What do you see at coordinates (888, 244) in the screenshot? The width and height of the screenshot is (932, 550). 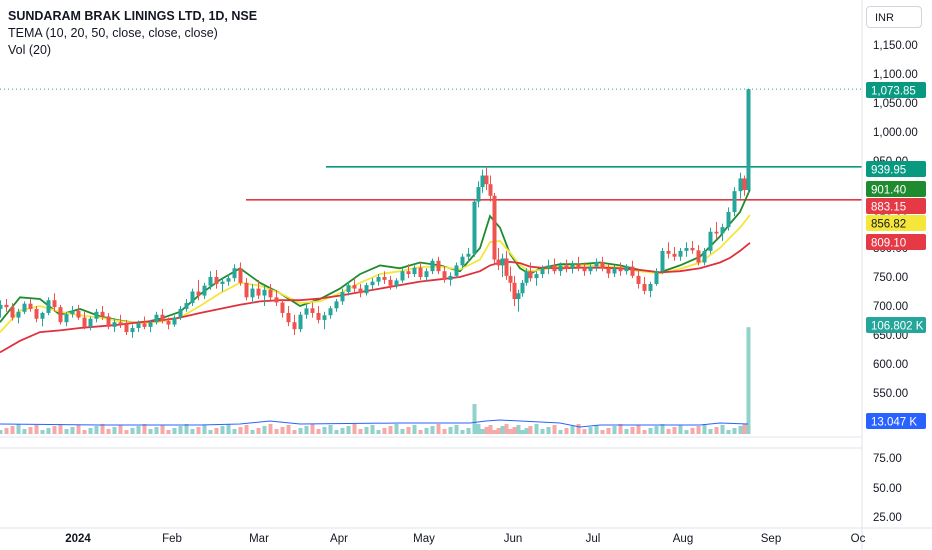 I see `price-label: 809.10` at bounding box center [888, 244].